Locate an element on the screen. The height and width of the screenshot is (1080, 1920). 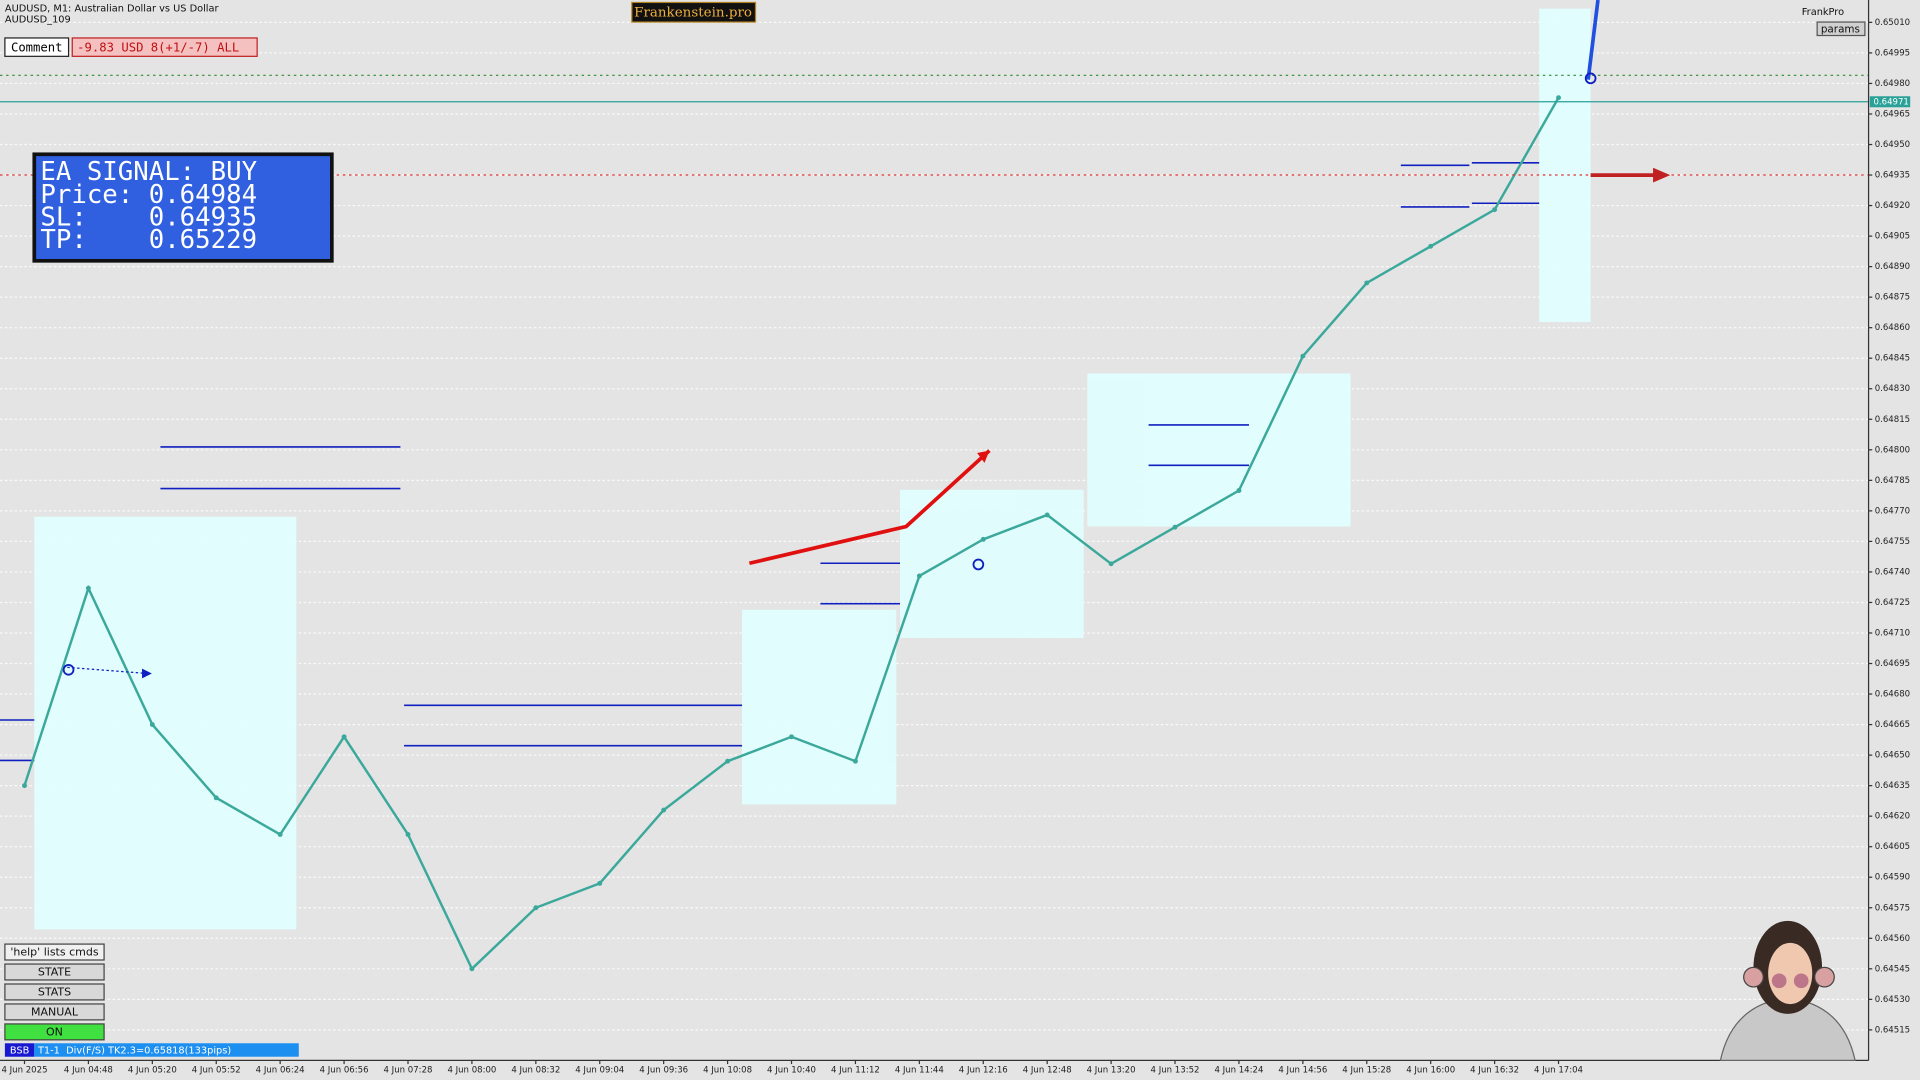
y-tick-label: 0.64875 is located at coordinates (1892, 298).